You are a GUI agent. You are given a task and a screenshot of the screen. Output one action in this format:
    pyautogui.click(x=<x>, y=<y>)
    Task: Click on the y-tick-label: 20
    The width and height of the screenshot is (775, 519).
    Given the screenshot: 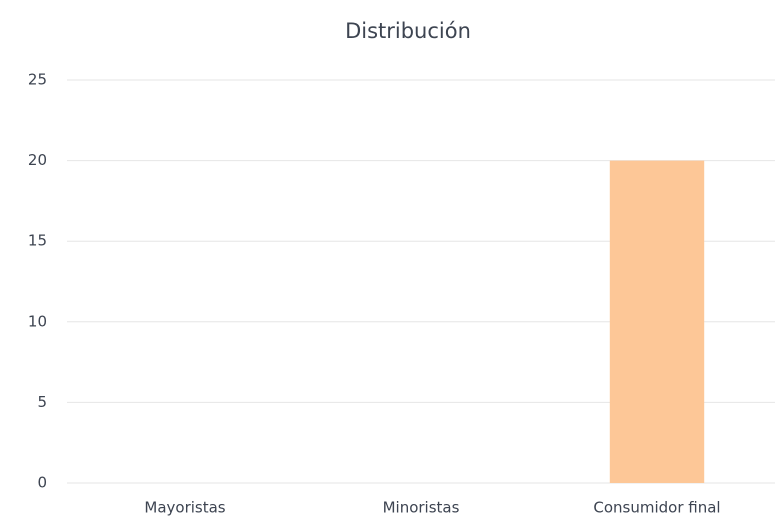 What is the action you would take?
    pyautogui.click(x=37, y=160)
    